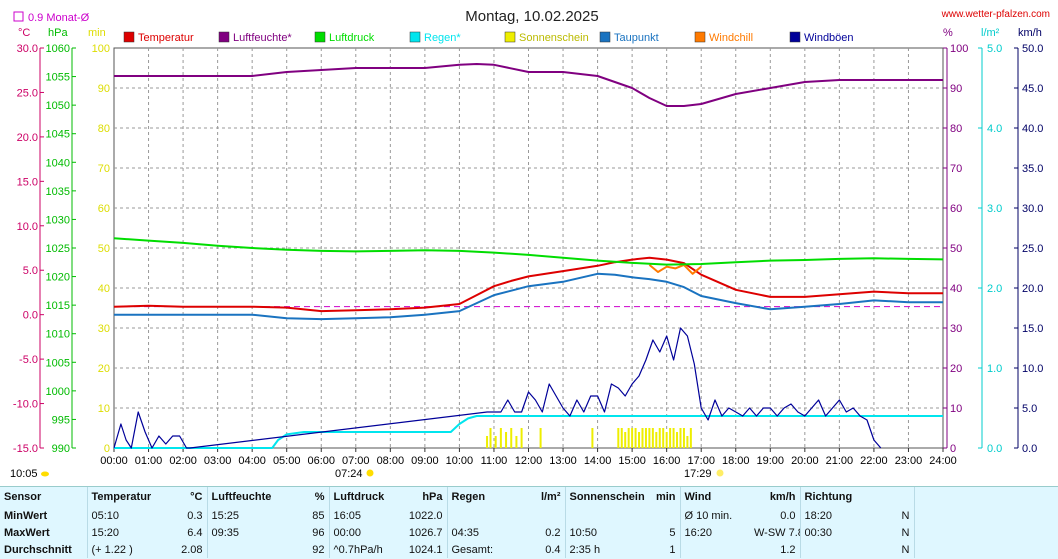  What do you see at coordinates (775, 532) in the screenshot?
I see `stats-max-wind-val: W-SW 7.8` at bounding box center [775, 532].